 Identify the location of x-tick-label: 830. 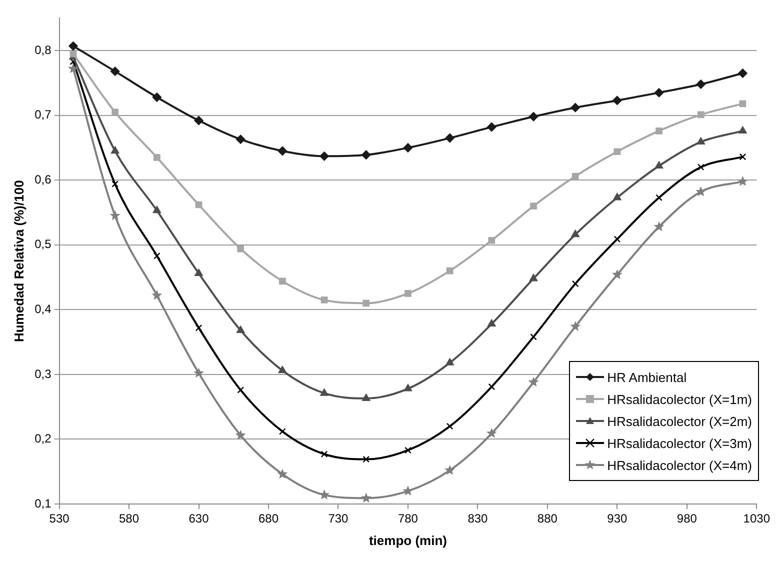
(478, 519).